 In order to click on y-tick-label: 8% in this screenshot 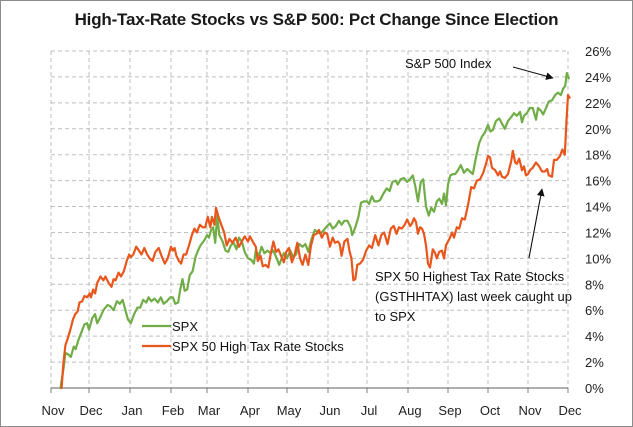, I will do `click(594, 284)`.